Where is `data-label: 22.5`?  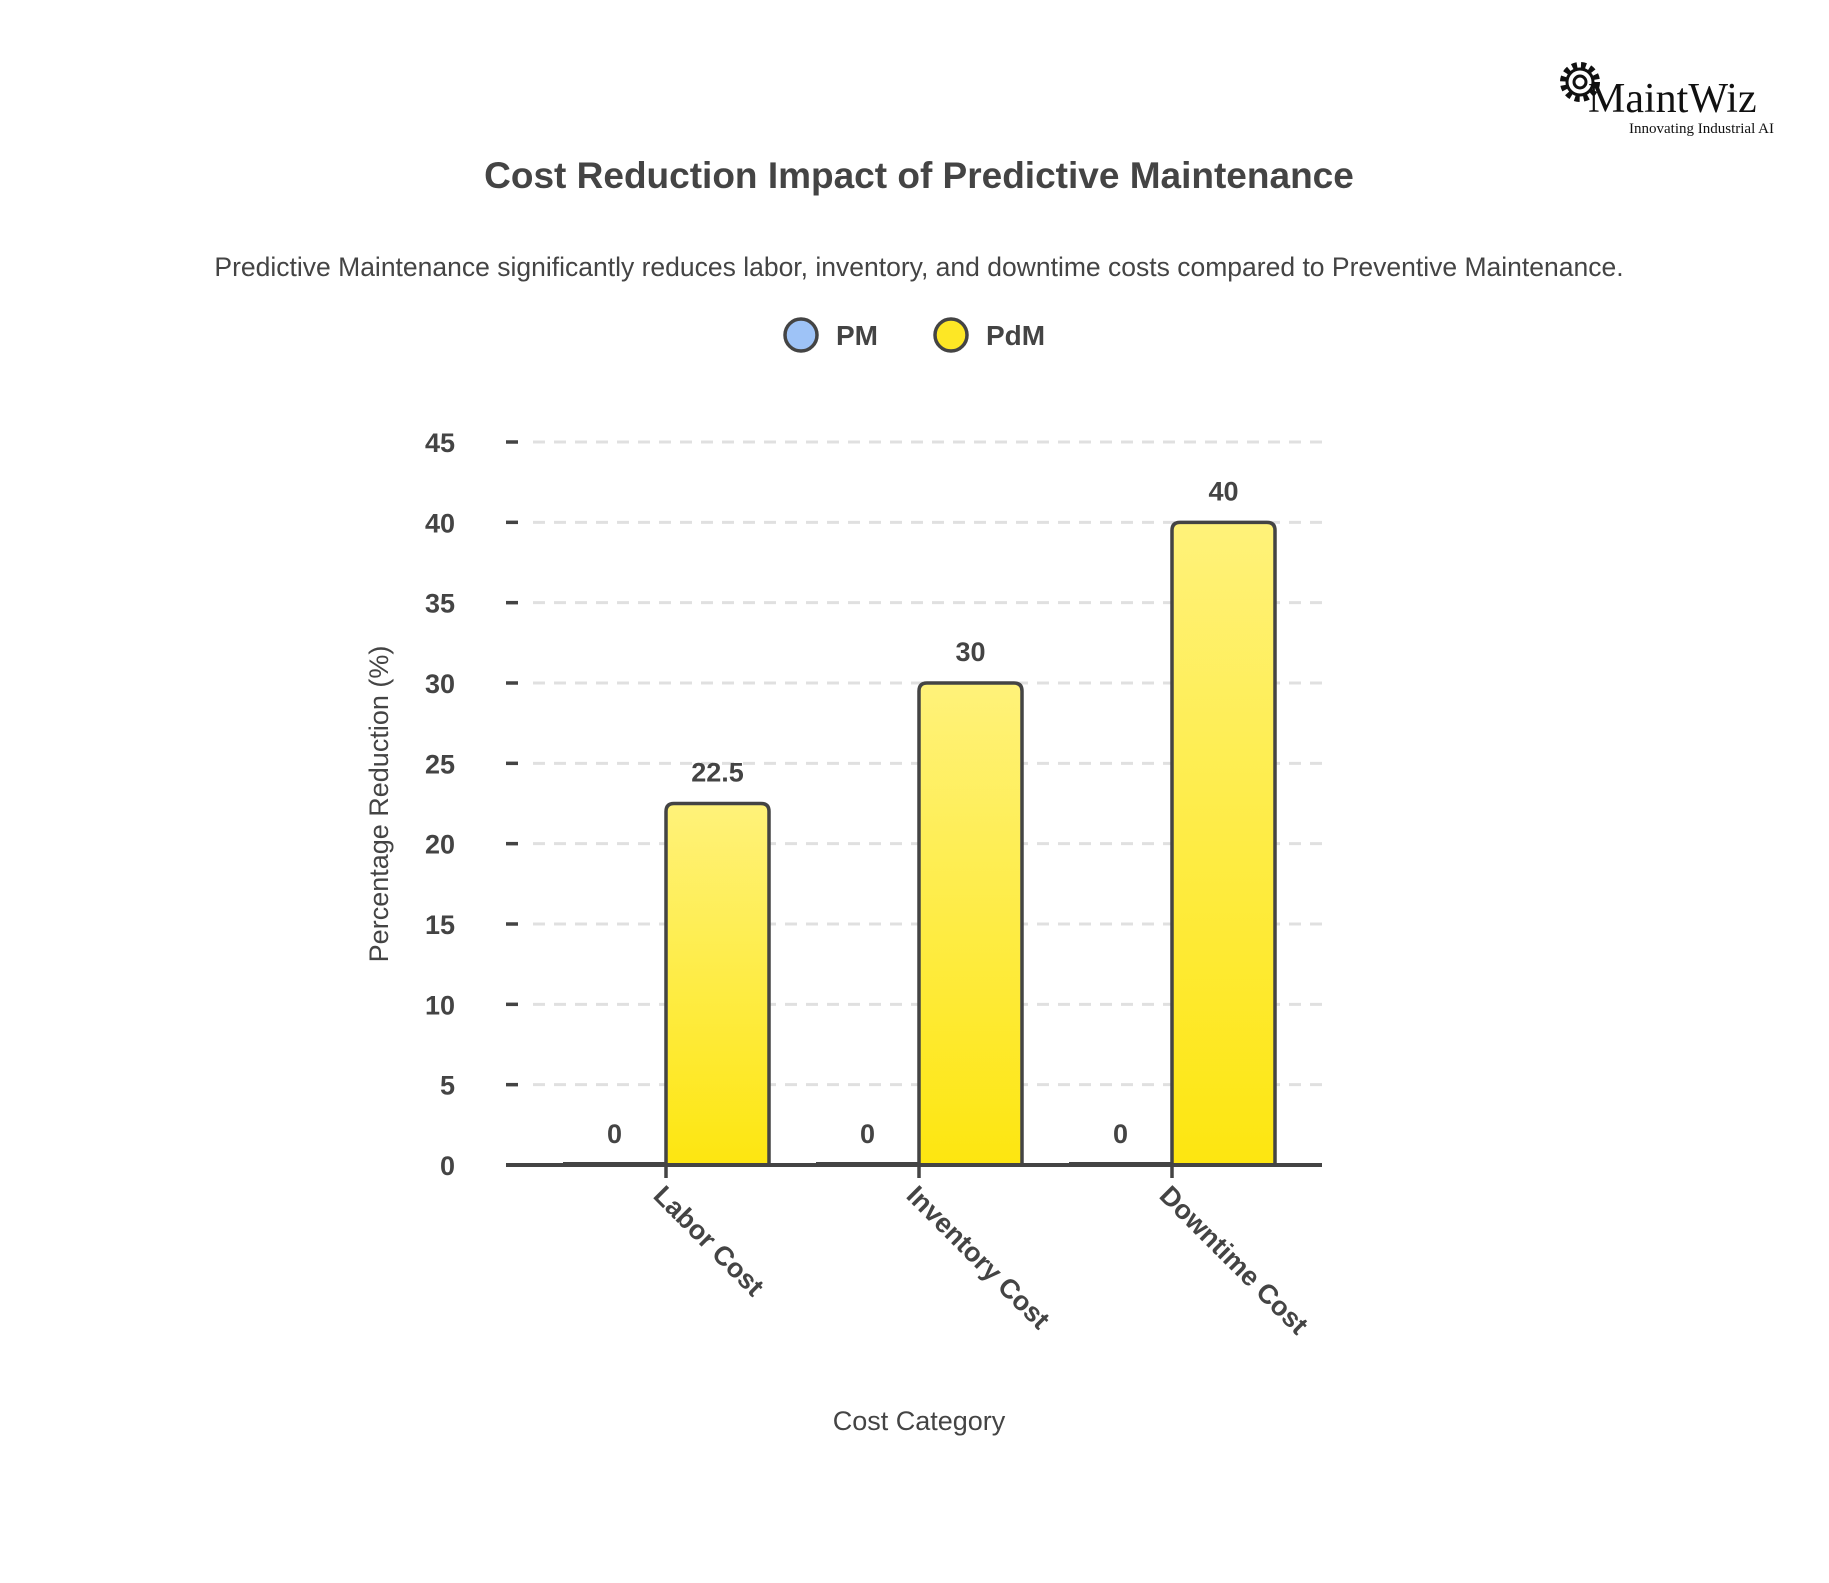
data-label: 22.5 is located at coordinates (717, 773).